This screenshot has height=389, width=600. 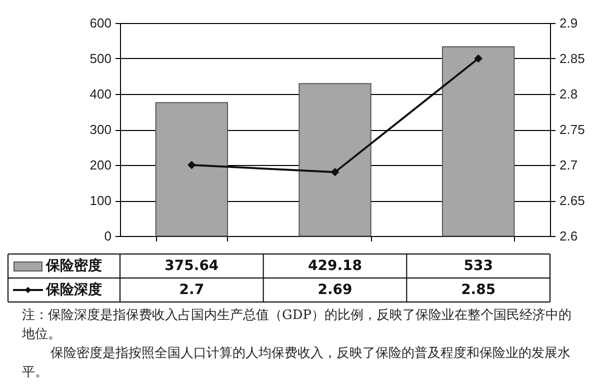 I want to click on y-tick-label: 100, so click(x=101, y=200).